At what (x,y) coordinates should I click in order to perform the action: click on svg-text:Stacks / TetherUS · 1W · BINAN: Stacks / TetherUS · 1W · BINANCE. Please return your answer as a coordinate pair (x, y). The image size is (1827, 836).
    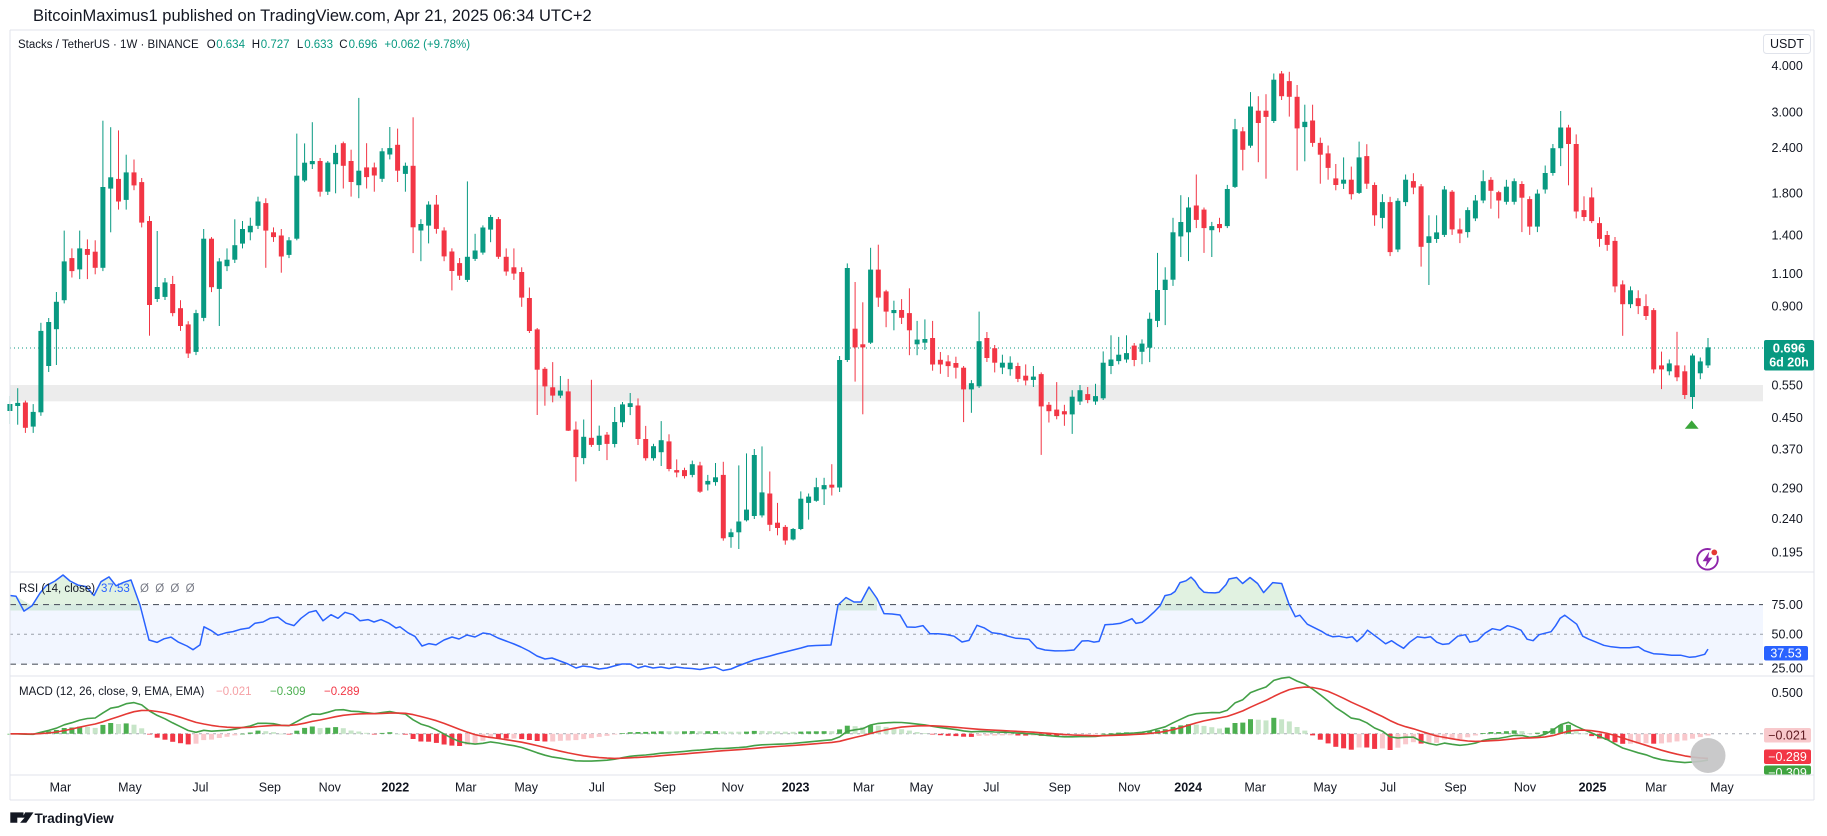
    Looking at the image, I should click on (108, 45).